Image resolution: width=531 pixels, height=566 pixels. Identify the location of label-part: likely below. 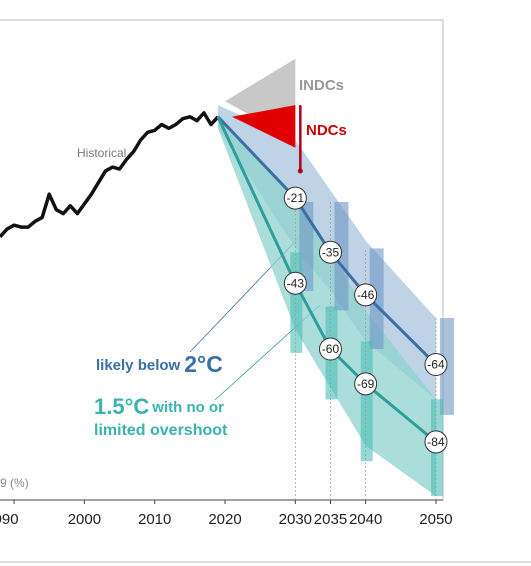
(138, 365).